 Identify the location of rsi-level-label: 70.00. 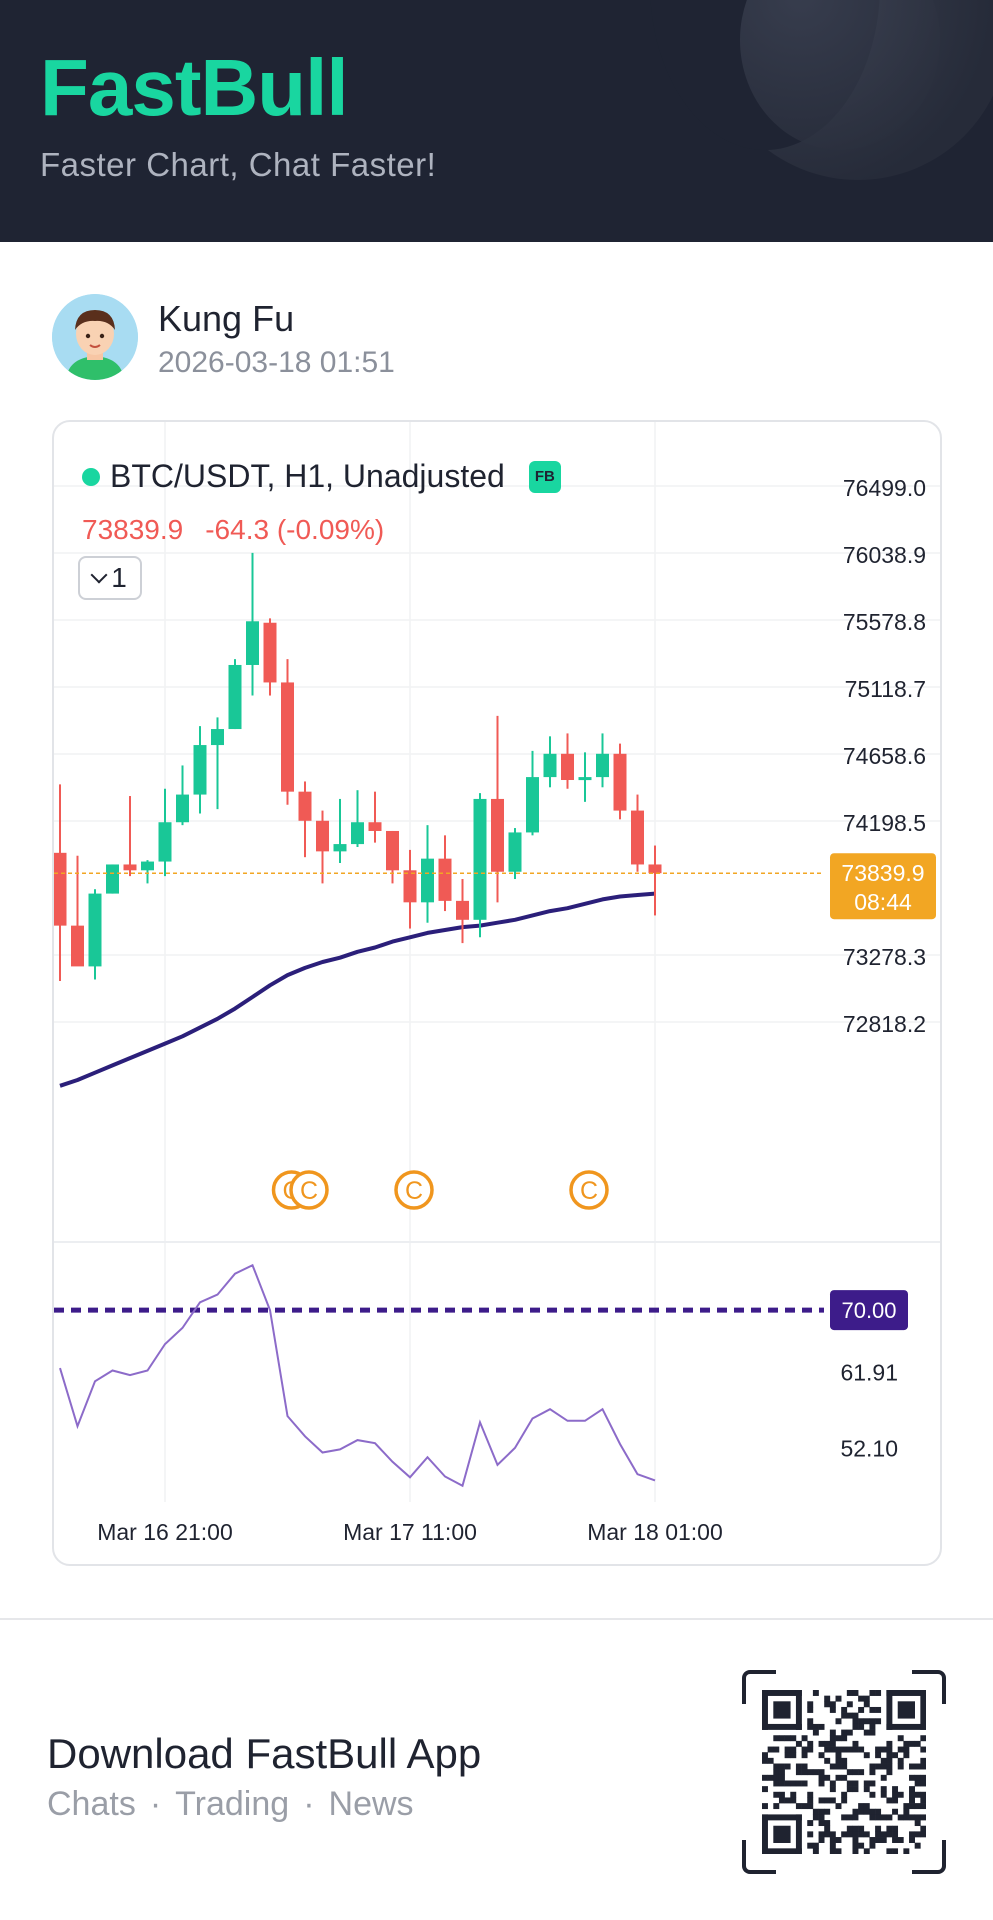
(868, 1310).